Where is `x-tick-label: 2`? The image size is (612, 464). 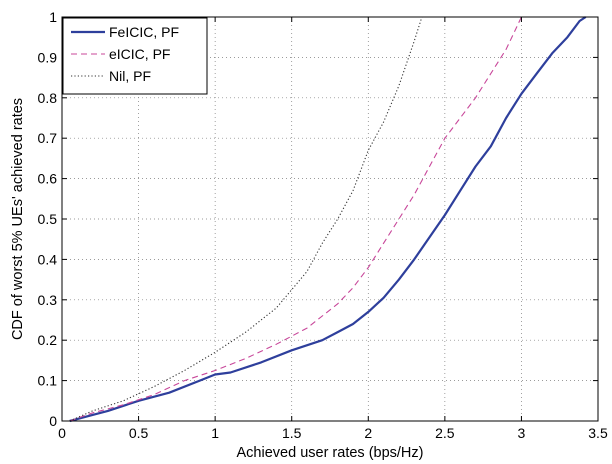 x-tick-label: 2 is located at coordinates (368, 433).